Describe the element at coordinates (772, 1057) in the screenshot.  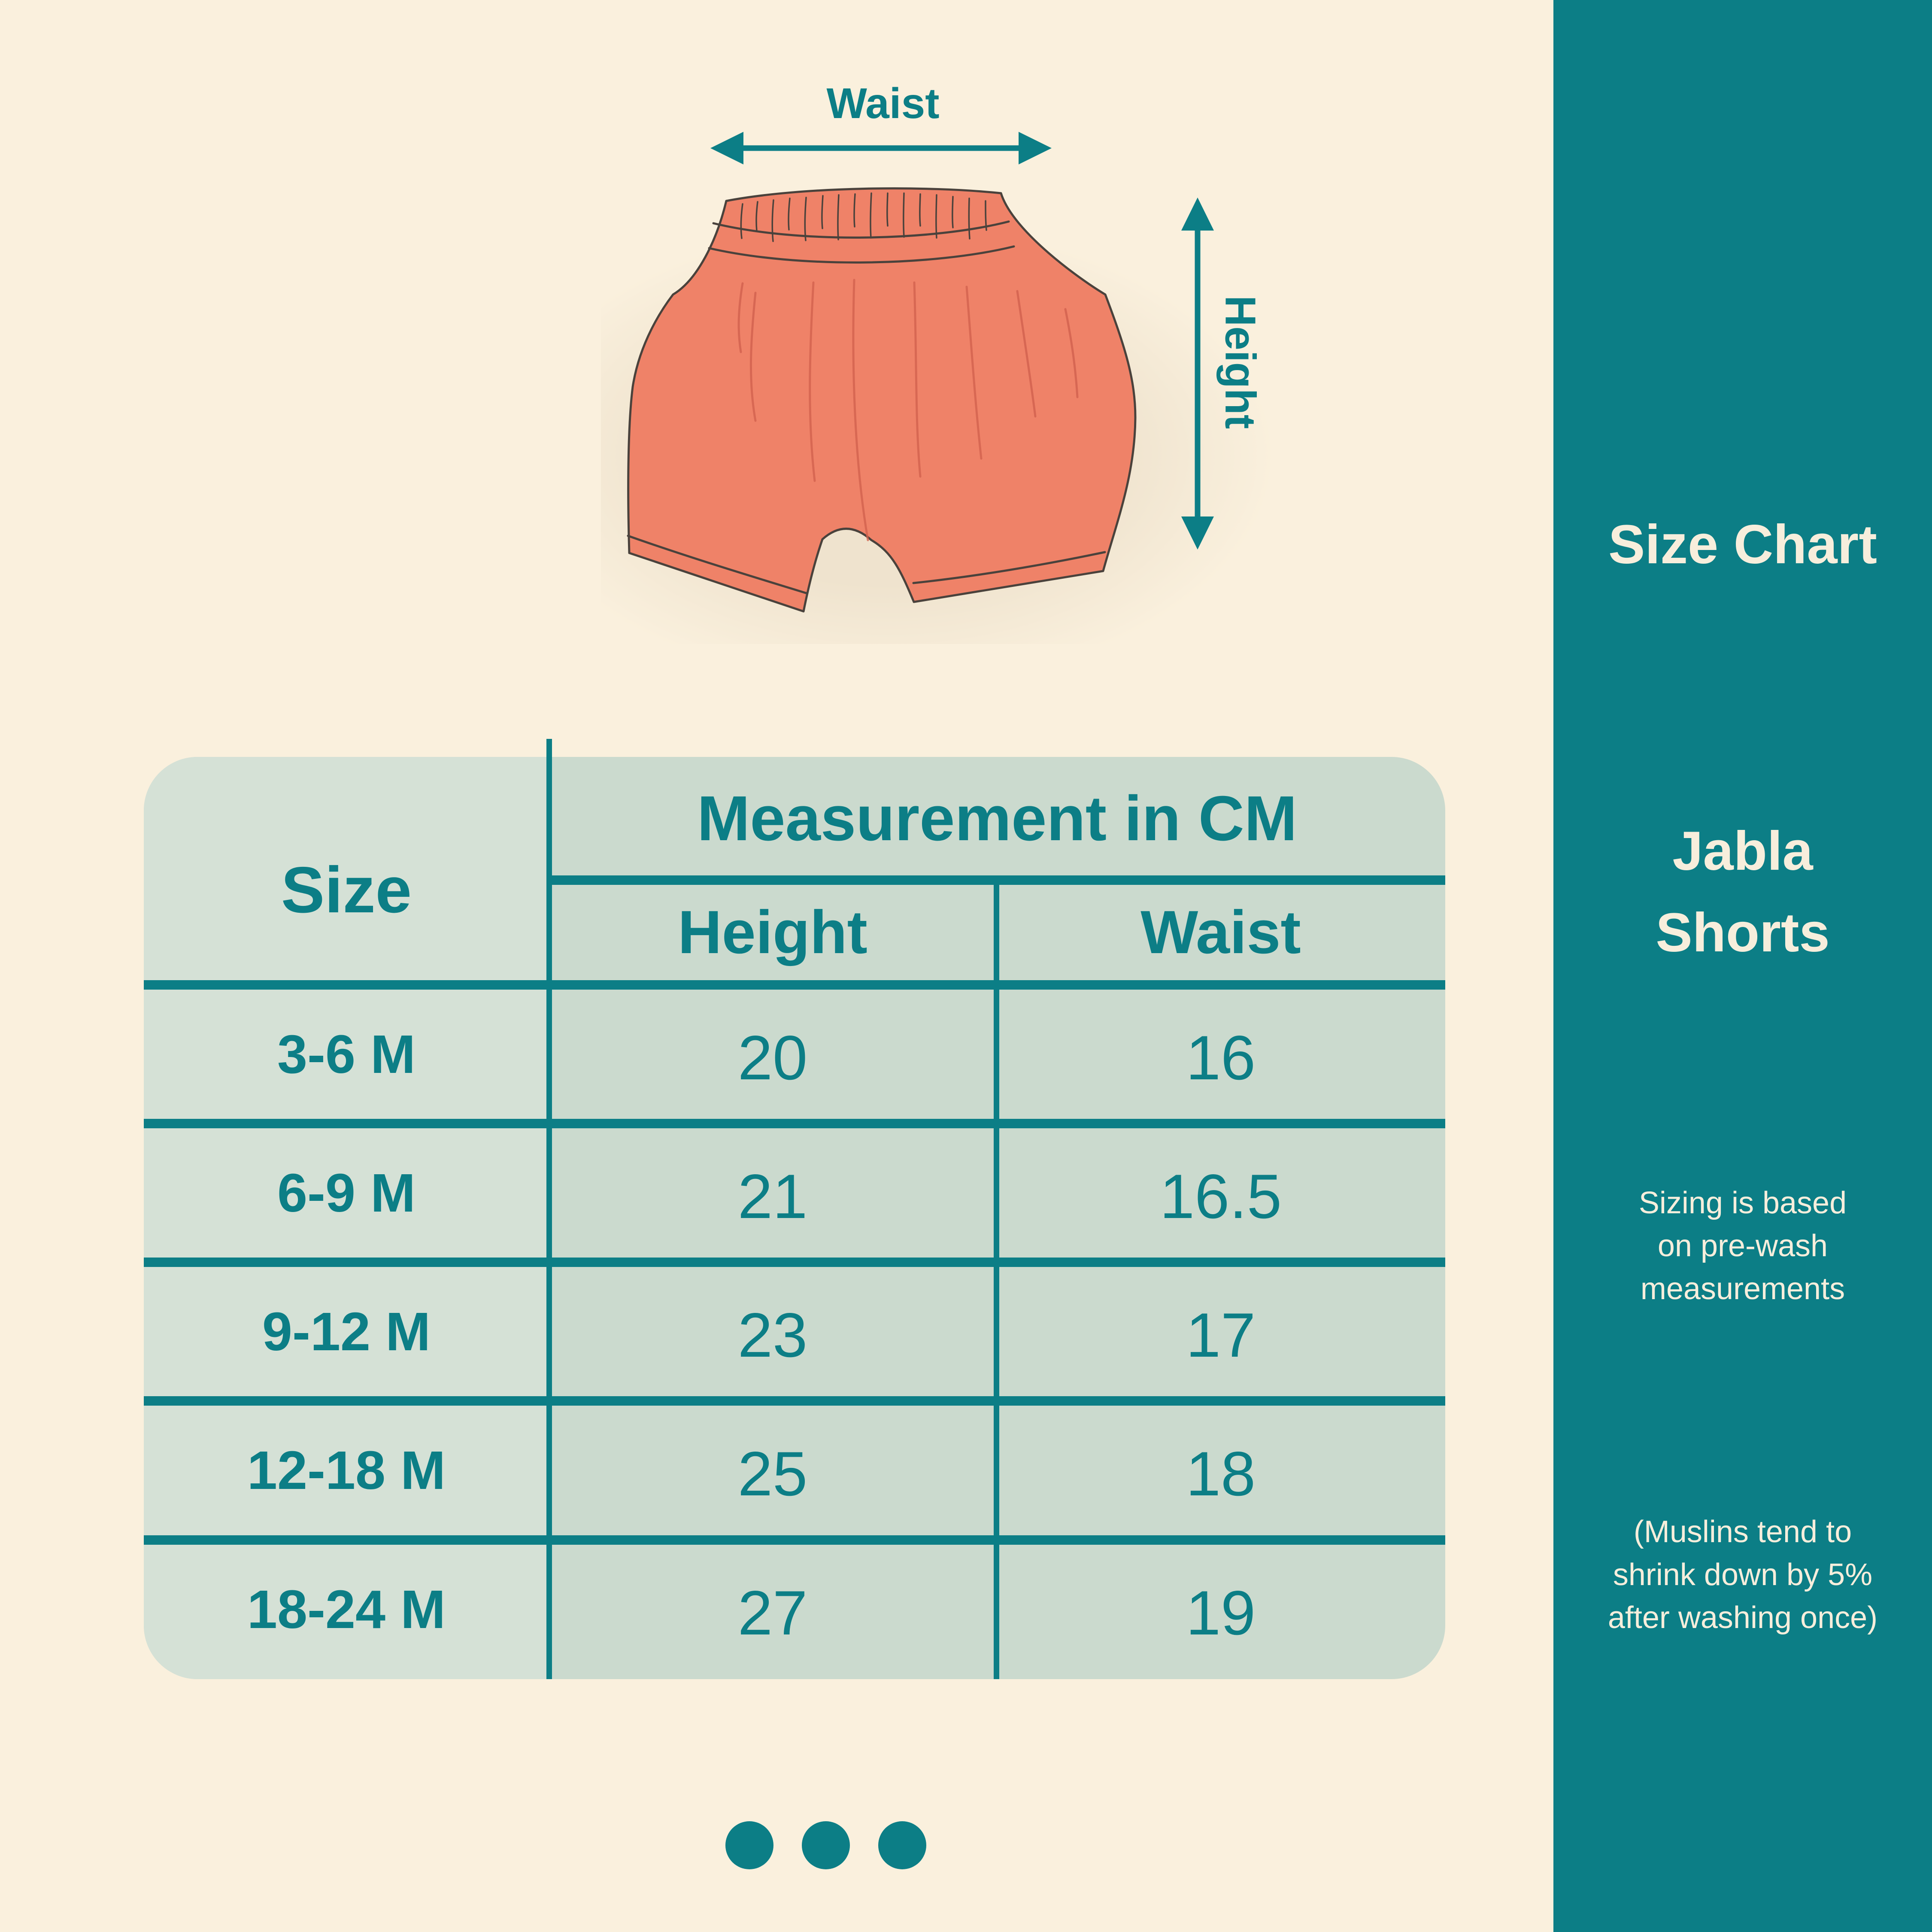
I see `table-cell-height: 20` at that location.